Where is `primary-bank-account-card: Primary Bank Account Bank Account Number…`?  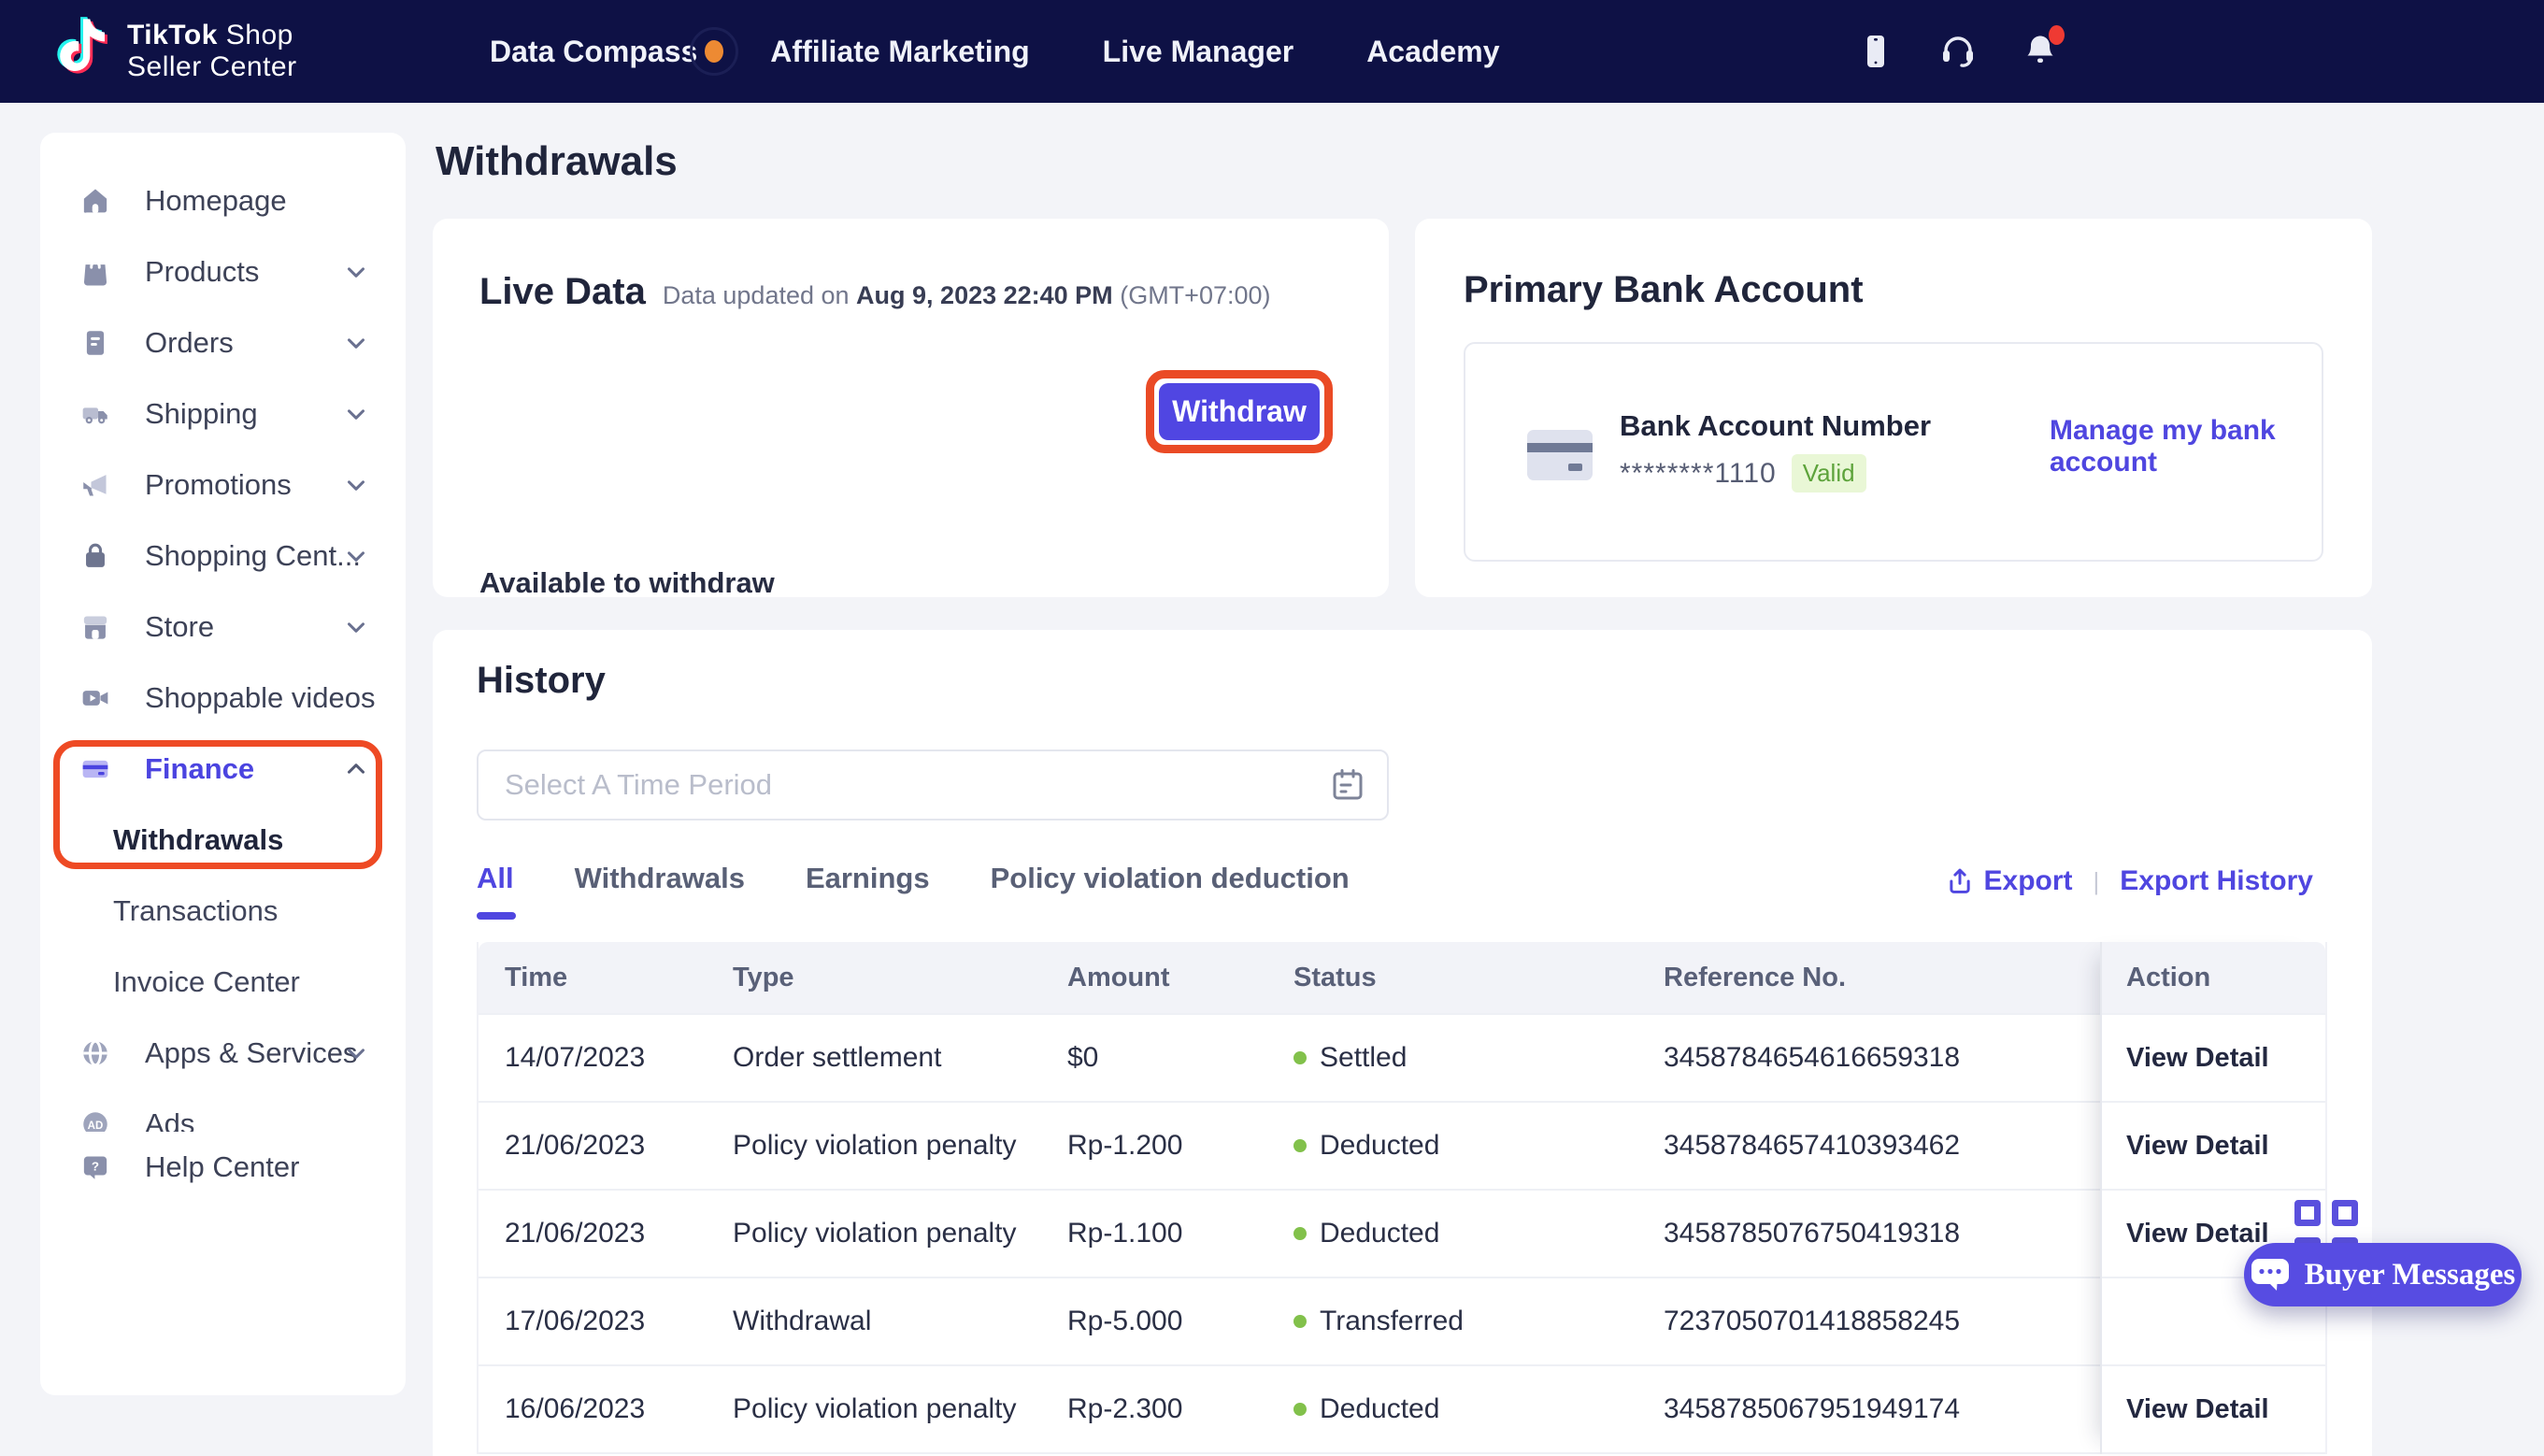 primary-bank-account-card: Primary Bank Account Bank Account Number… is located at coordinates (1893, 408).